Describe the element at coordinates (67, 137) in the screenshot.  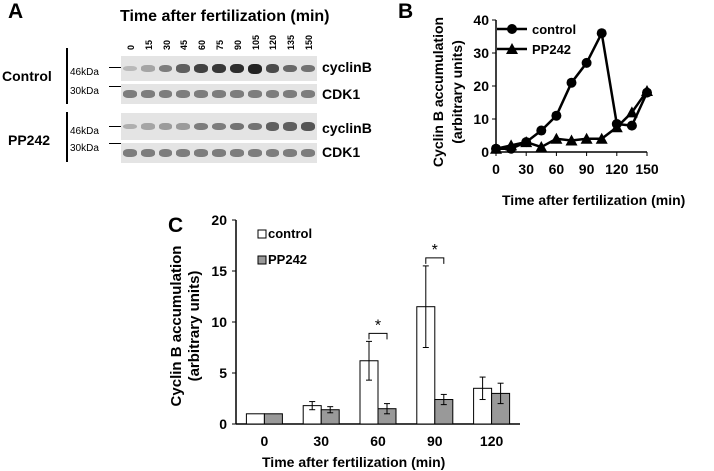
I see `group-bracket` at that location.